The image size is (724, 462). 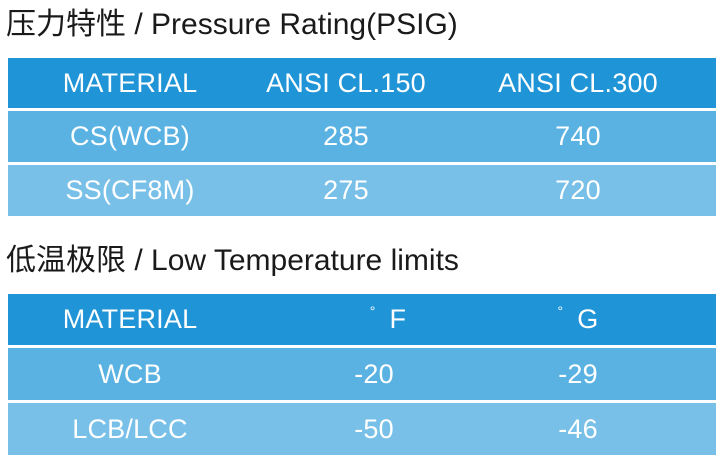 What do you see at coordinates (578, 82) in the screenshot?
I see `header-ansi-cl300: ANSI CL.300` at bounding box center [578, 82].